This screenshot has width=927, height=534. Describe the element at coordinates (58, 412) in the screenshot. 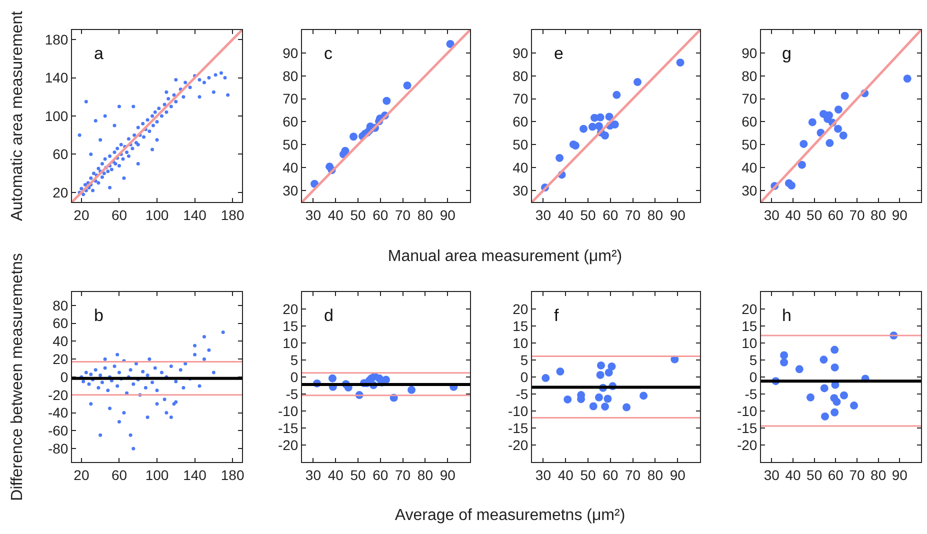

I see `y-tick-label: -40` at that location.